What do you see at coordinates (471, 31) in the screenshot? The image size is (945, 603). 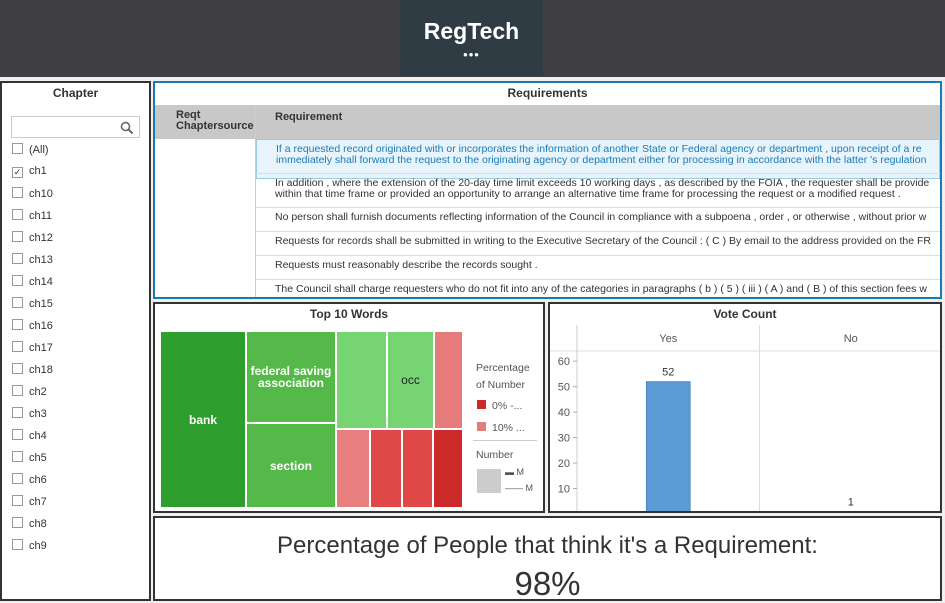 I see `app-title: RegTech` at bounding box center [471, 31].